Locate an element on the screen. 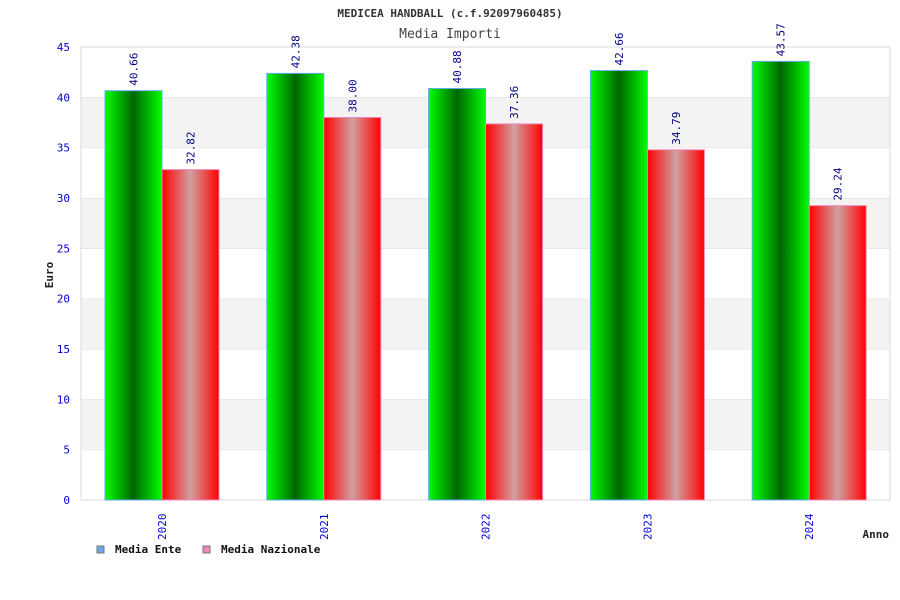 The width and height of the screenshot is (900, 600). y-tick-label: 5 is located at coordinates (66, 450).